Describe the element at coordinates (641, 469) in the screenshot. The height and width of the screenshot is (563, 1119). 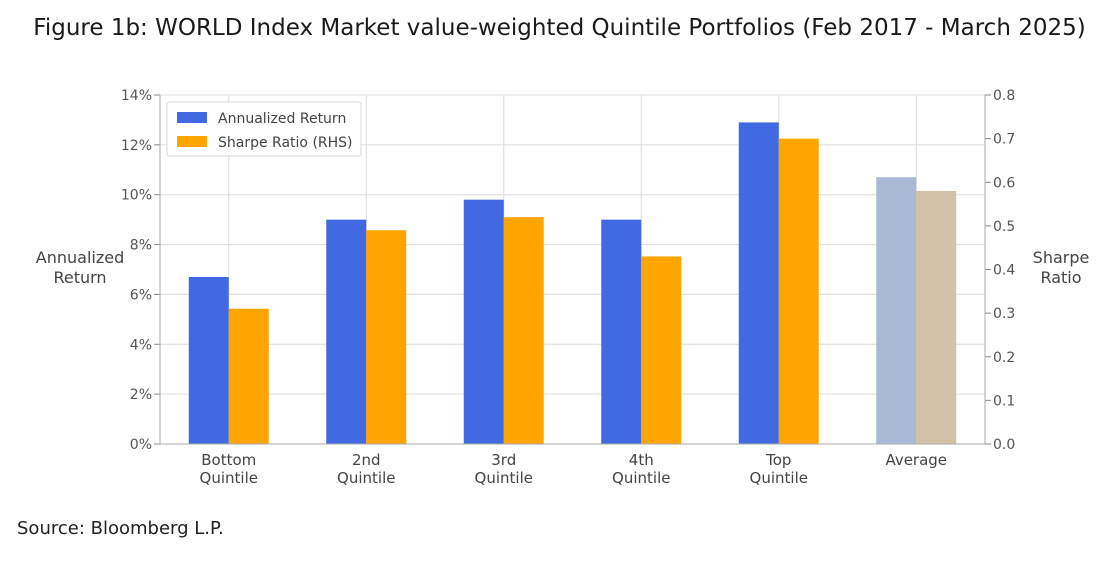
I see `x-tick-label: 4th Quintile` at that location.